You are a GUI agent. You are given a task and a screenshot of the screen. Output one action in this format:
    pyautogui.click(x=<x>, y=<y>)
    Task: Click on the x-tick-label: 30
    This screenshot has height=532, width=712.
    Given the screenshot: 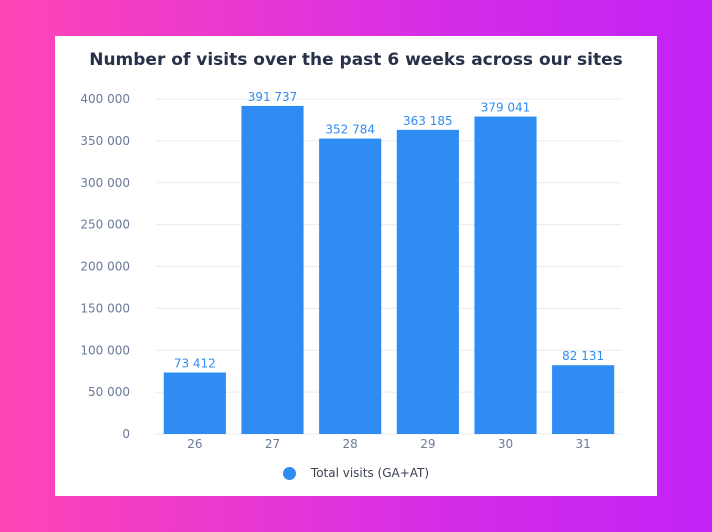 What is the action you would take?
    pyautogui.click(x=505, y=444)
    